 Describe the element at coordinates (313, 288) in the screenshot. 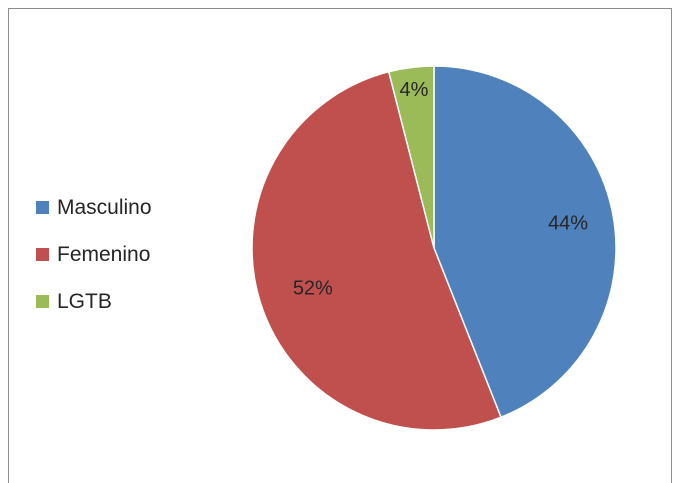

I see `data-label-femenino: 52%` at that location.